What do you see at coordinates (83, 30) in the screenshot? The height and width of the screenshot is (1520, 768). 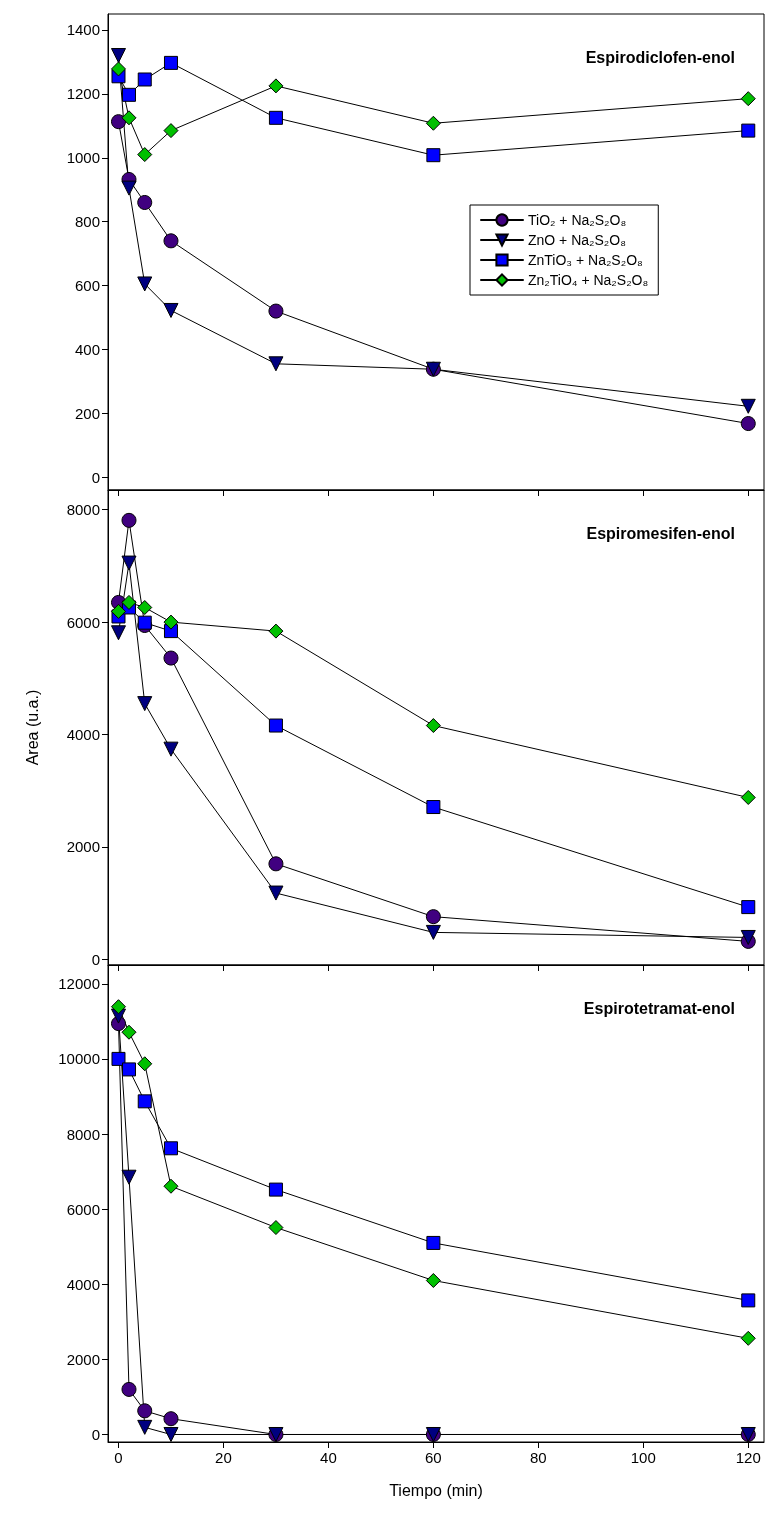 I see `y-tick-label: 1400` at bounding box center [83, 30].